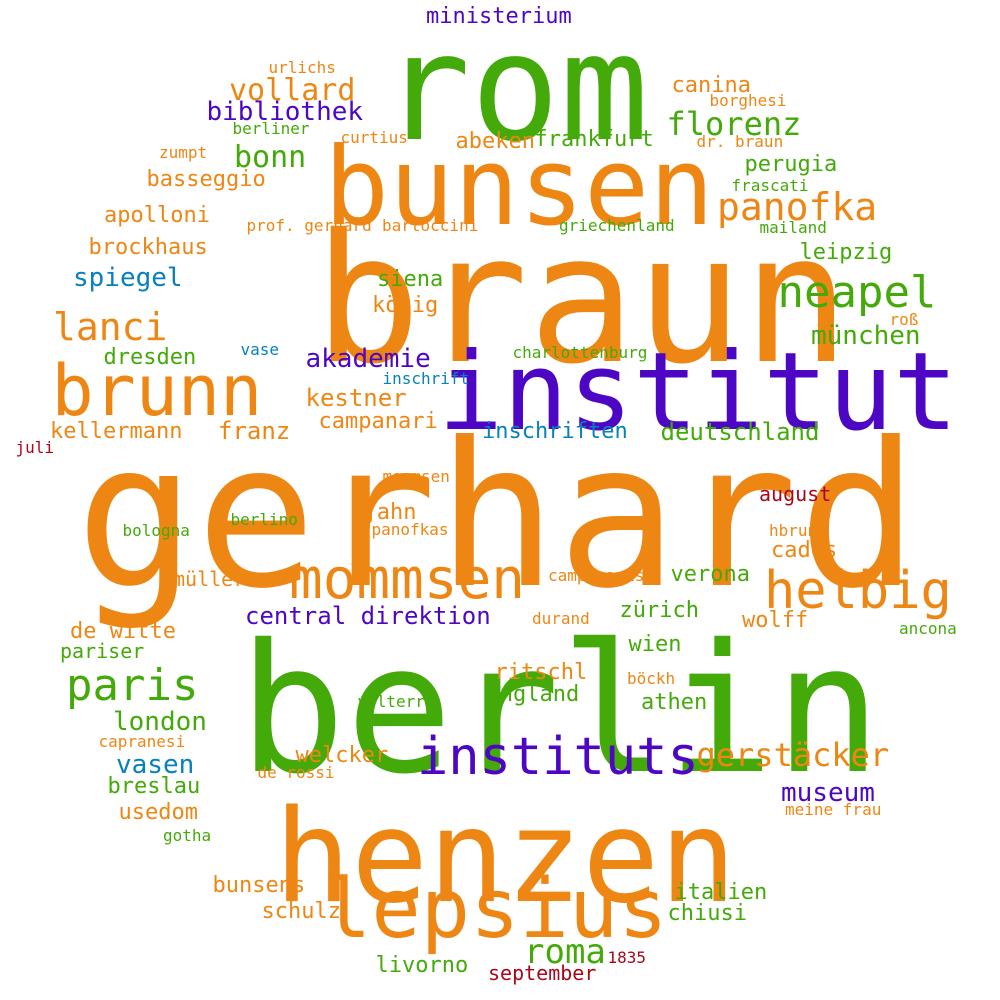 The width and height of the screenshot is (1000, 1000). Describe the element at coordinates (791, 164) in the screenshot. I see `word: perugia` at that location.